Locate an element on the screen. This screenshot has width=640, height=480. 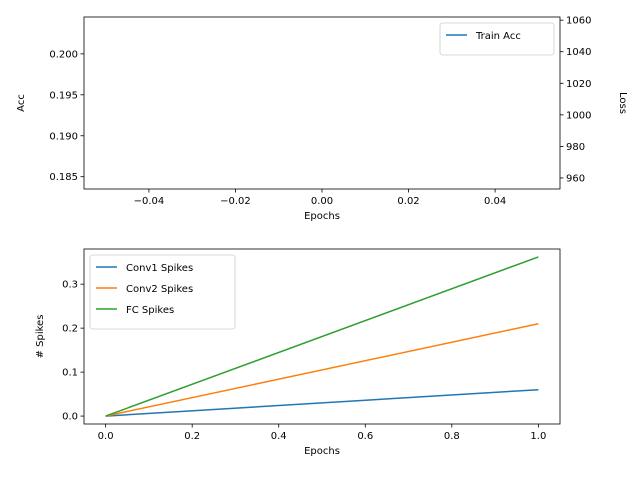
y-axis-label: Acc is located at coordinates (21, 103).